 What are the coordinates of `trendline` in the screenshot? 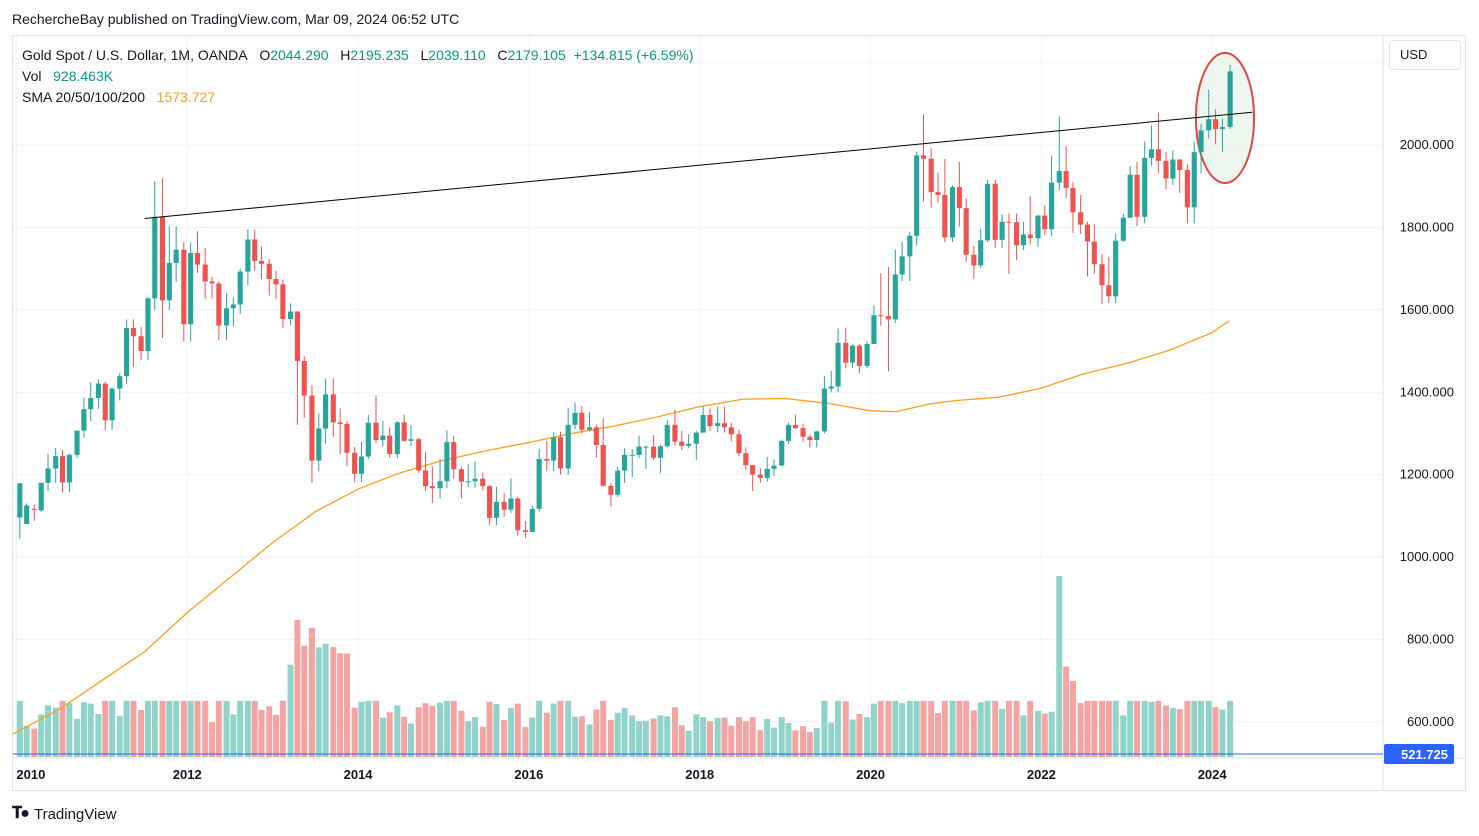 It's located at (698, 165).